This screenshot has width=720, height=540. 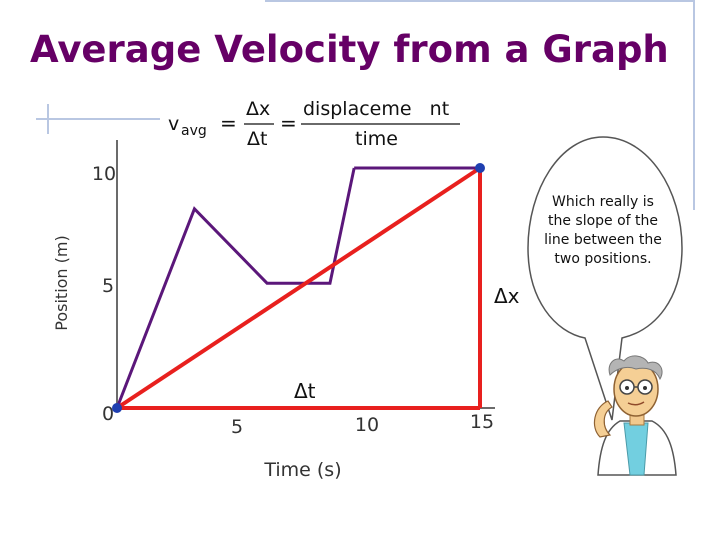 What do you see at coordinates (117, 408) in the screenshot?
I see `start-point` at bounding box center [117, 408].